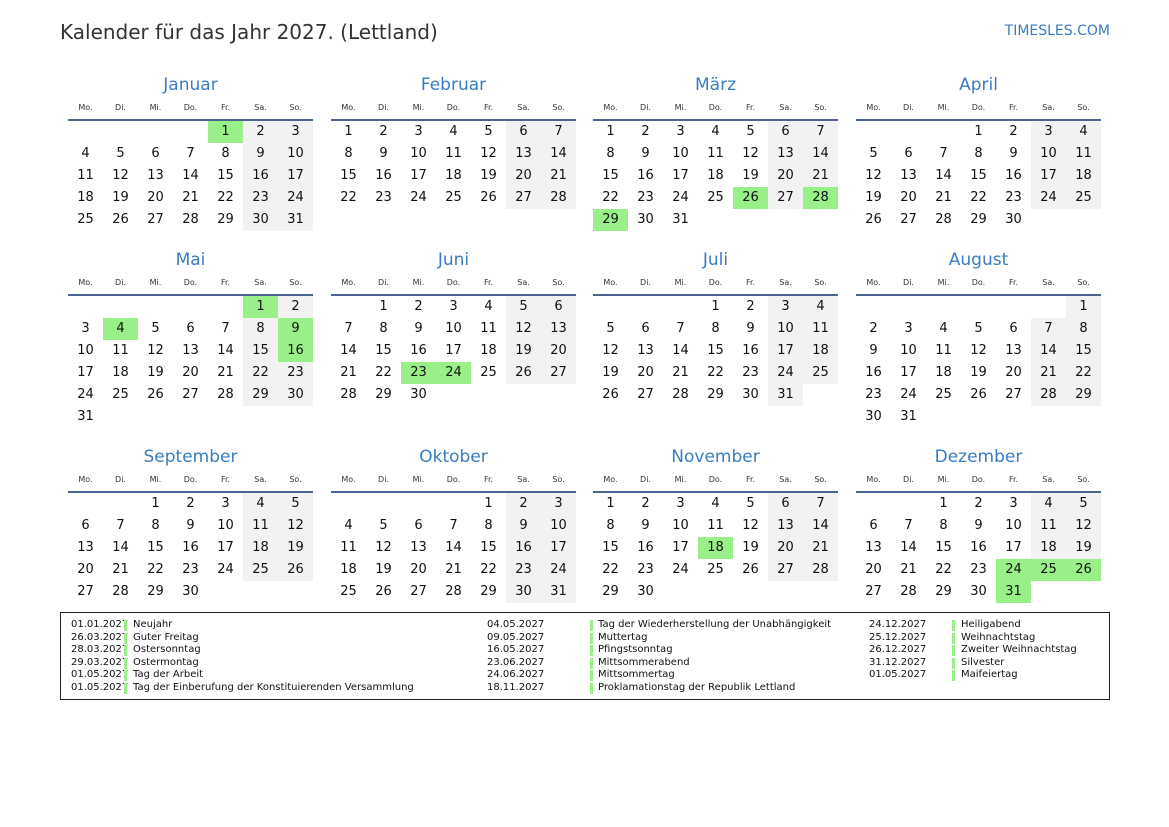  I want to click on day-cell: 2, so click(190, 503).